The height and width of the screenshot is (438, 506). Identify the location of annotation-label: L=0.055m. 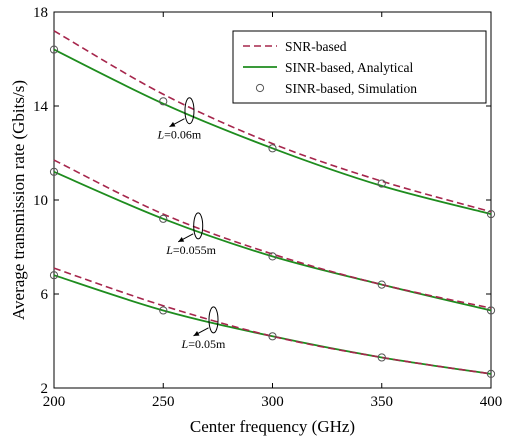
(190, 250).